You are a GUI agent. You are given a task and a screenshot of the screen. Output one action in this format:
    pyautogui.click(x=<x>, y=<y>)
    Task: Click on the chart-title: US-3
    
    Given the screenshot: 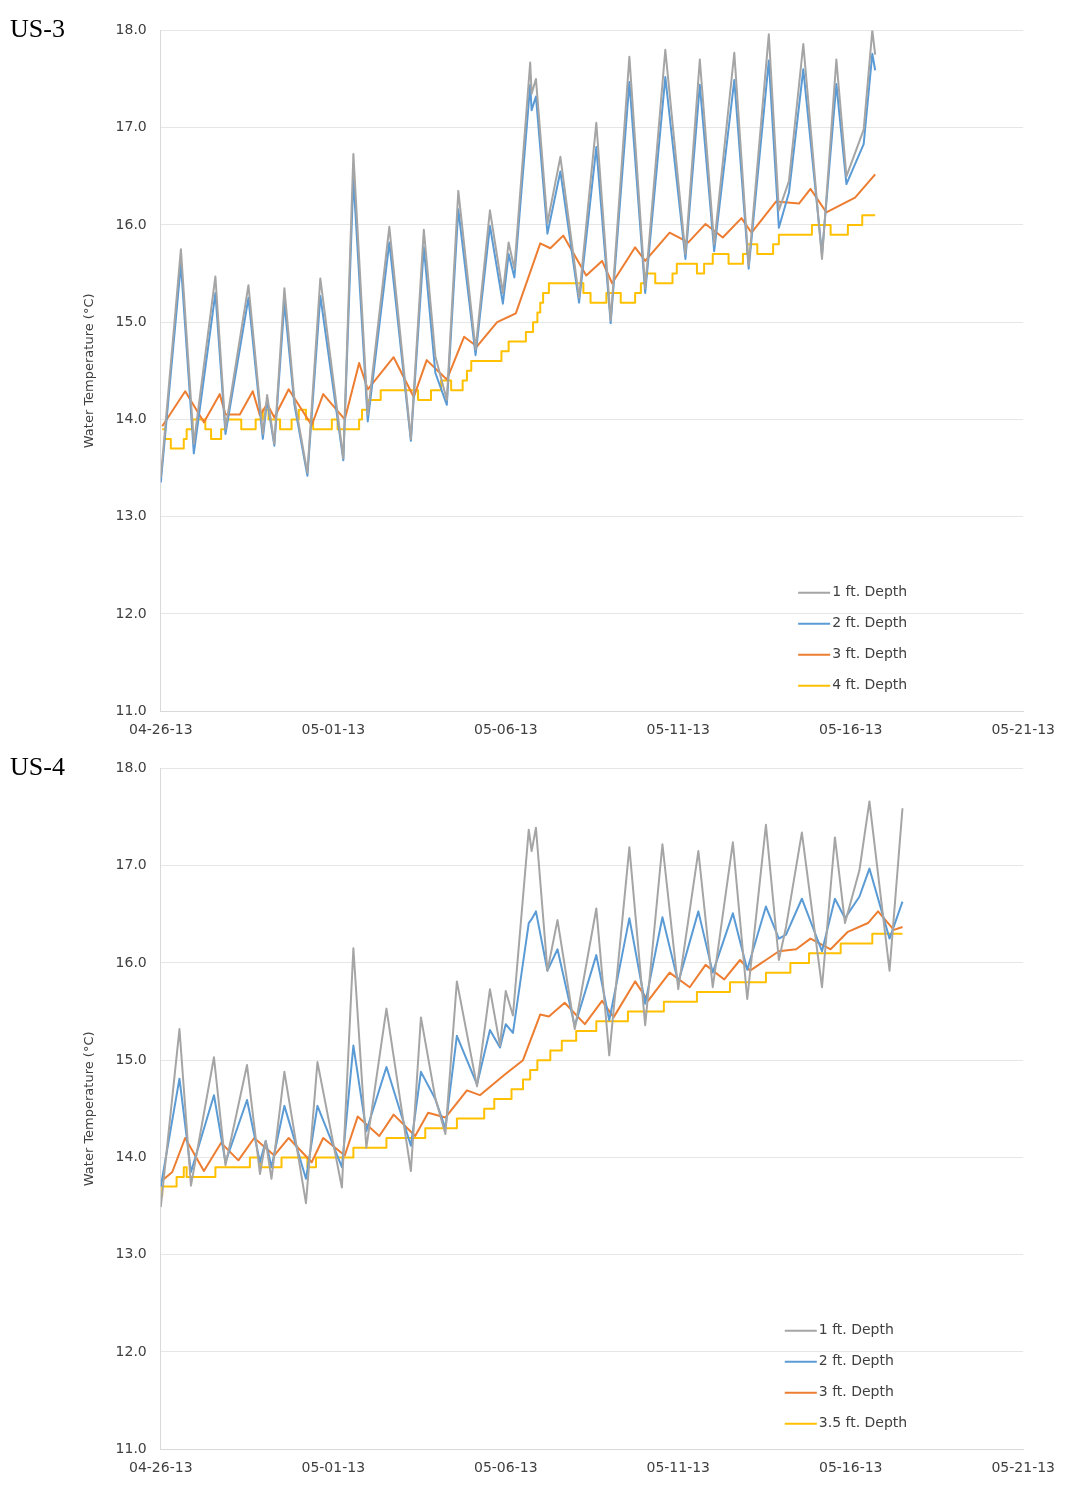 What is the action you would take?
    pyautogui.click(x=37, y=29)
    